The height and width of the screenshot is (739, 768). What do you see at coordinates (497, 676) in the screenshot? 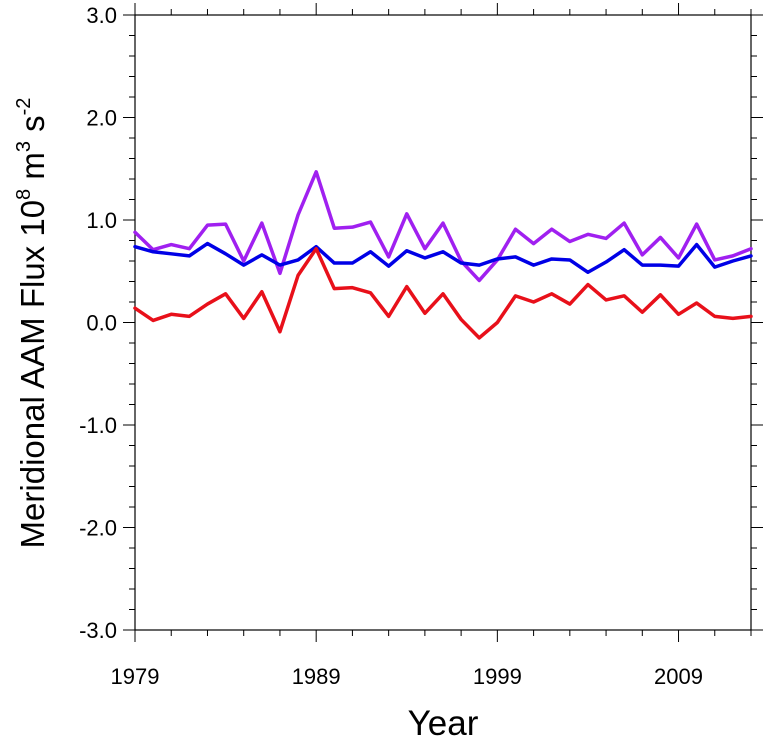
I see `x-tick-label: 1999` at bounding box center [497, 676].